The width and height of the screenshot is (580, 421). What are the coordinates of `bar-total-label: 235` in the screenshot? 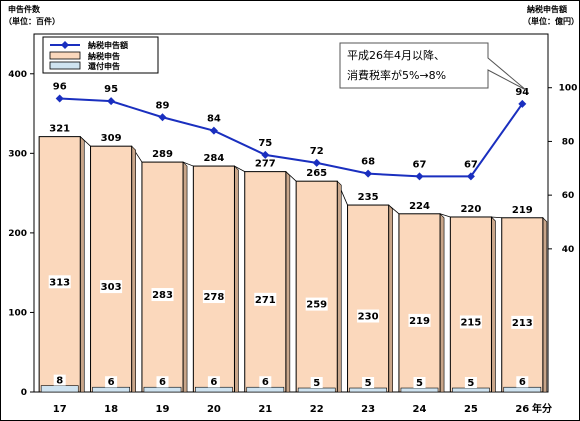 It's located at (368, 197).